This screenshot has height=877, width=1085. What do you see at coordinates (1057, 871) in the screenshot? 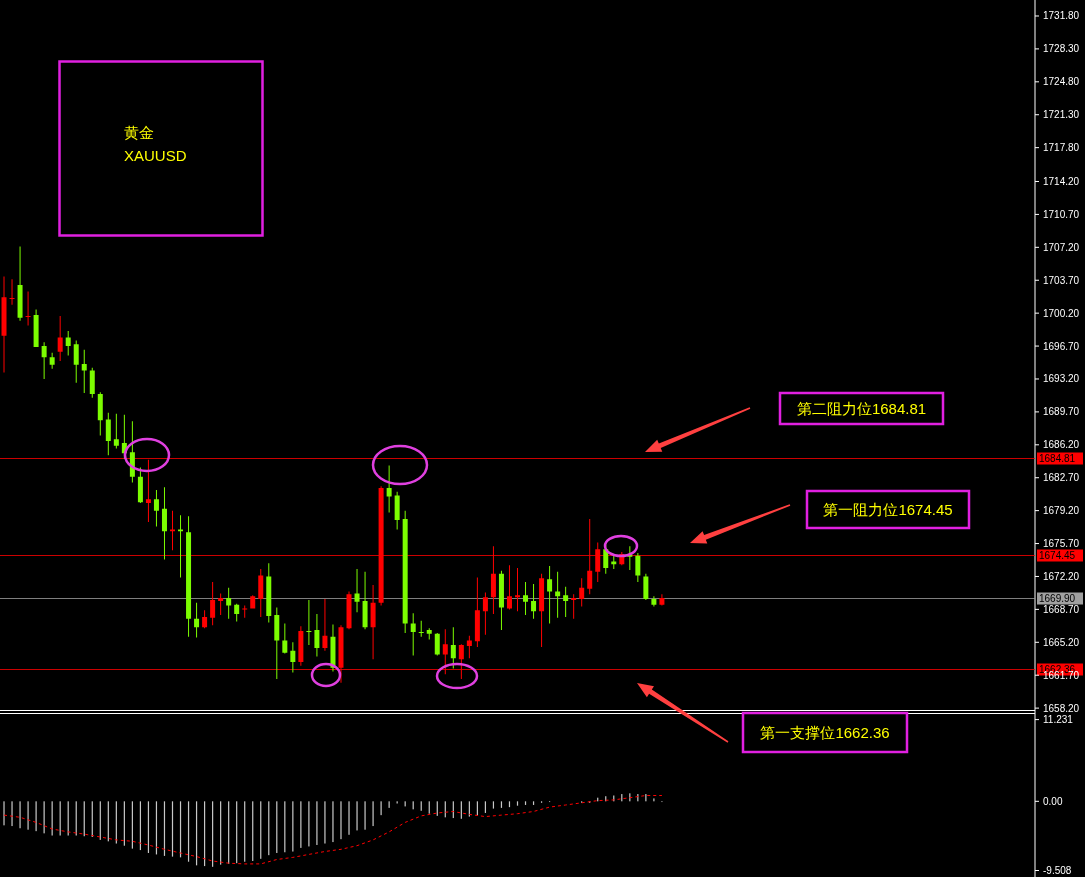
I see `y-tick-label: -9.508` at bounding box center [1057, 871].